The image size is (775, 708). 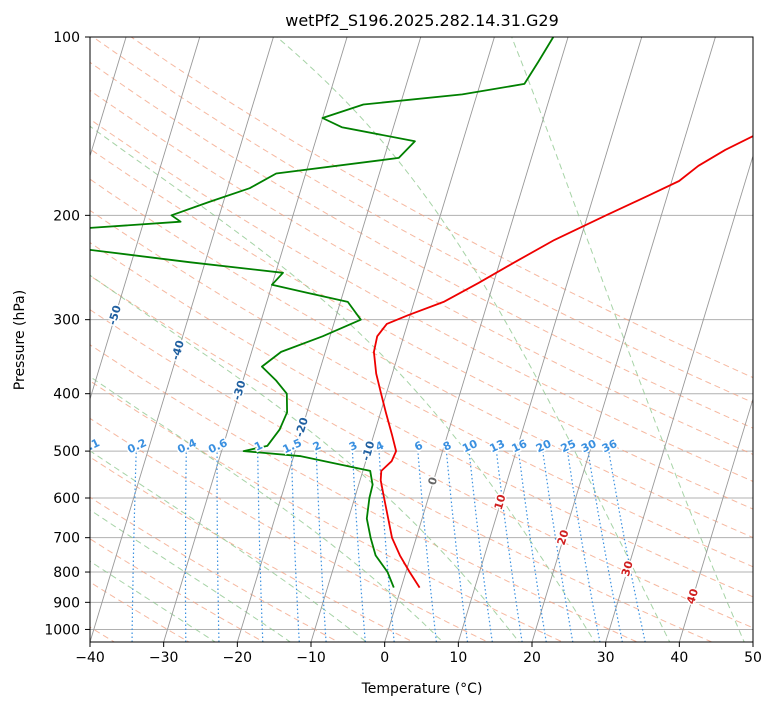 What do you see at coordinates (66, 216) in the screenshot?
I see `y-tick-label: 200` at bounding box center [66, 216].